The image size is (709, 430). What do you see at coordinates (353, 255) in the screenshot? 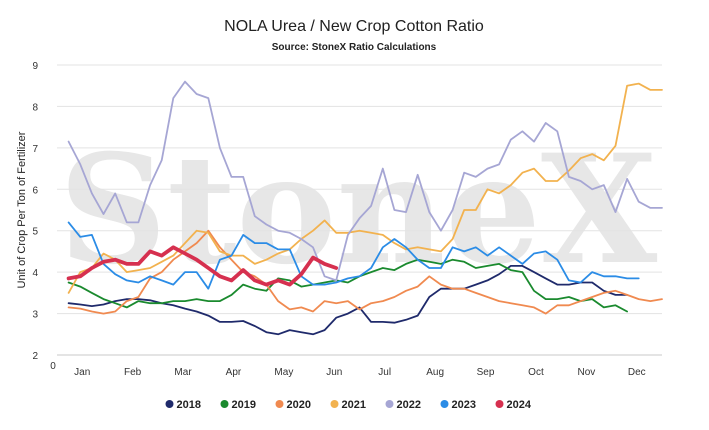
I see `series-line-2023` at bounding box center [353, 255].